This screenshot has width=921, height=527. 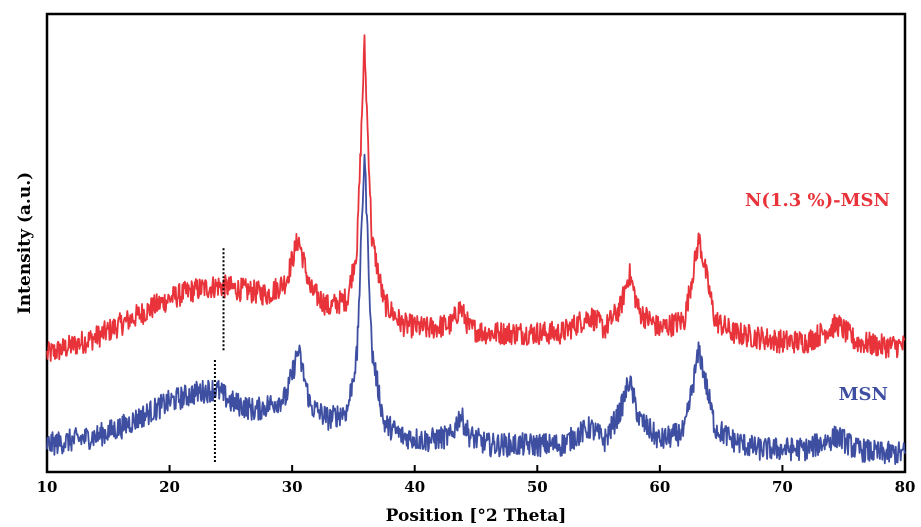 What do you see at coordinates (219, 354) in the screenshot?
I see `annotation-layer` at bounding box center [219, 354].